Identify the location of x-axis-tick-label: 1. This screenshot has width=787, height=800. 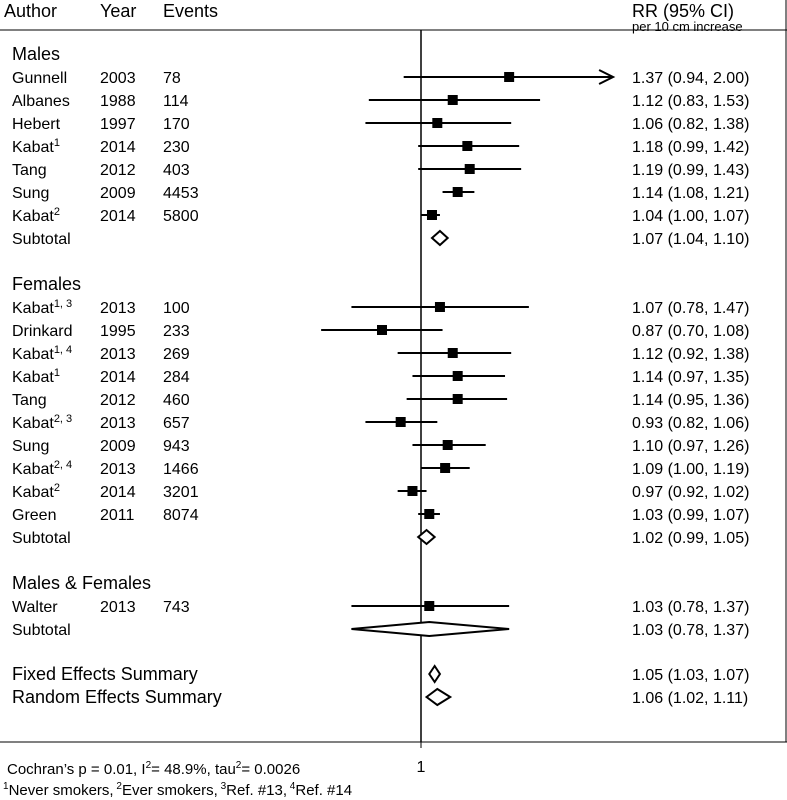
(421, 767).